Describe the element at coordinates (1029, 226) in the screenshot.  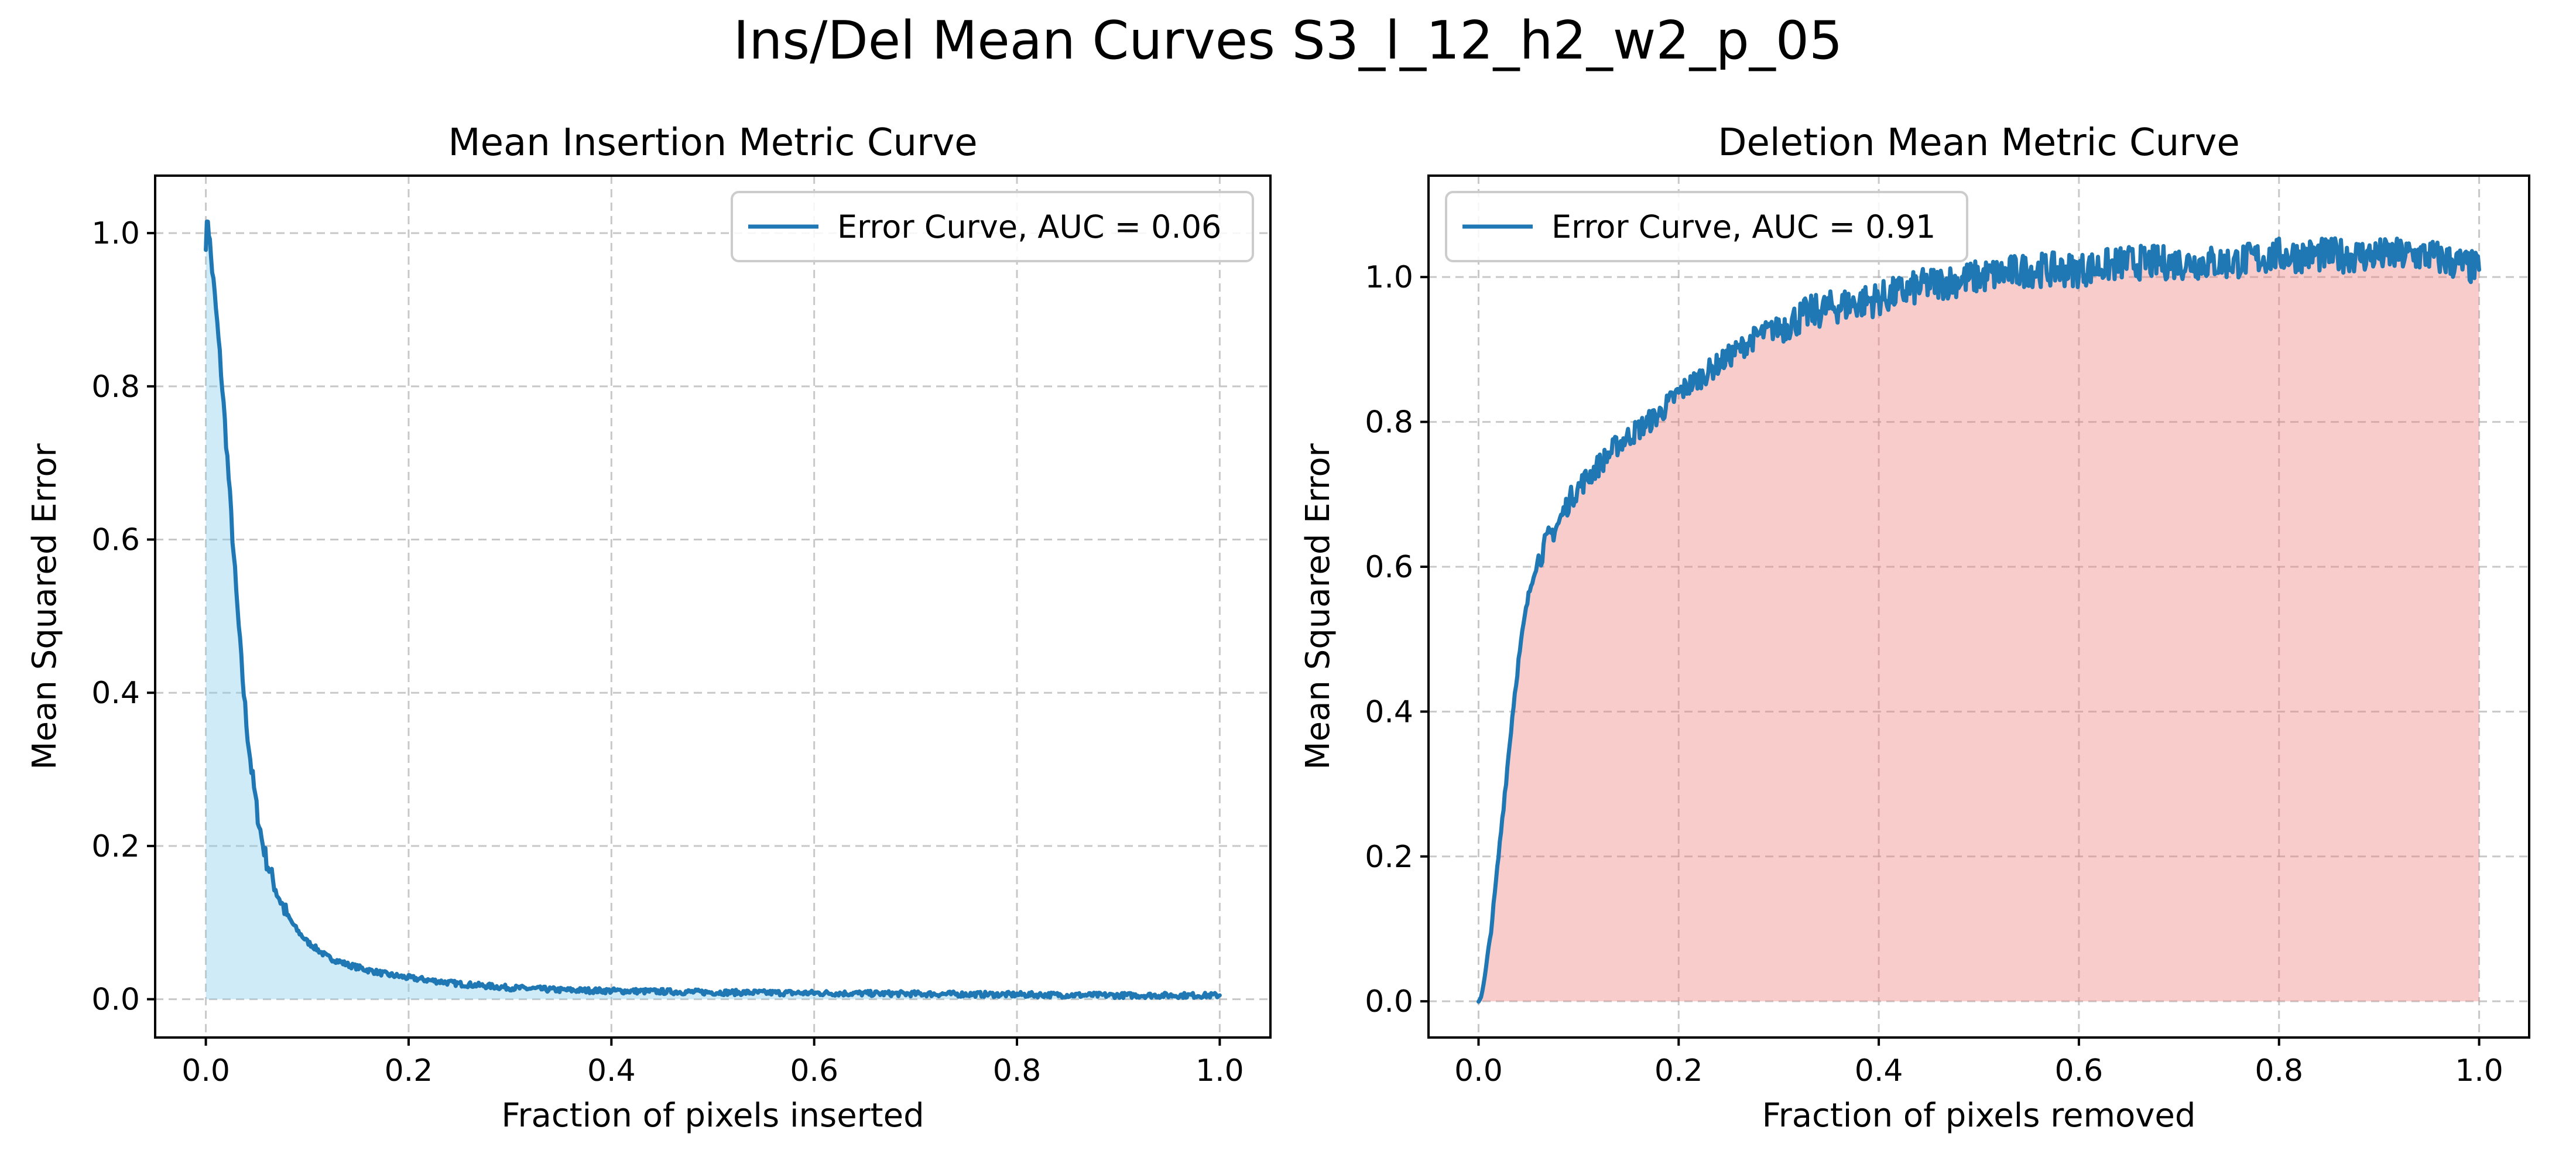
I see `legend-label: Error Curve, AUC = 0.06` at that location.